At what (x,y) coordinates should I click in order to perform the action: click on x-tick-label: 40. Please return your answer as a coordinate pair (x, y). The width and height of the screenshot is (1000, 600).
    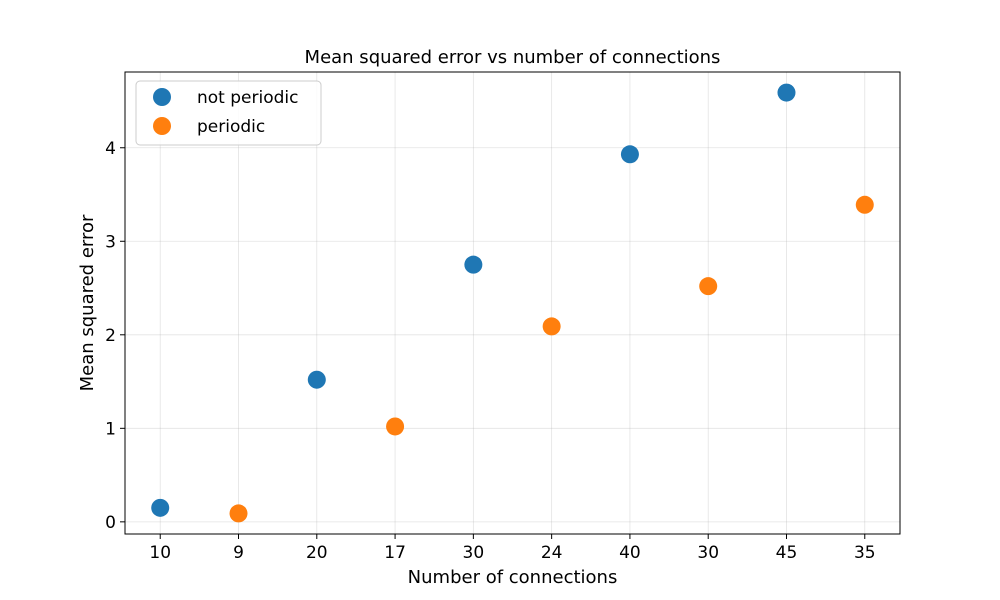
    Looking at the image, I should click on (630, 553).